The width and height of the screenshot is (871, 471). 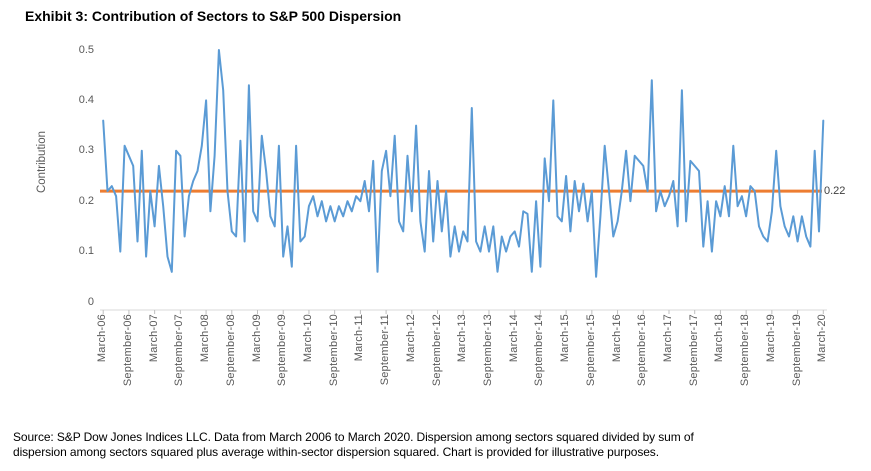 I want to click on x-tick-label: March-08, so click(x=205, y=338).